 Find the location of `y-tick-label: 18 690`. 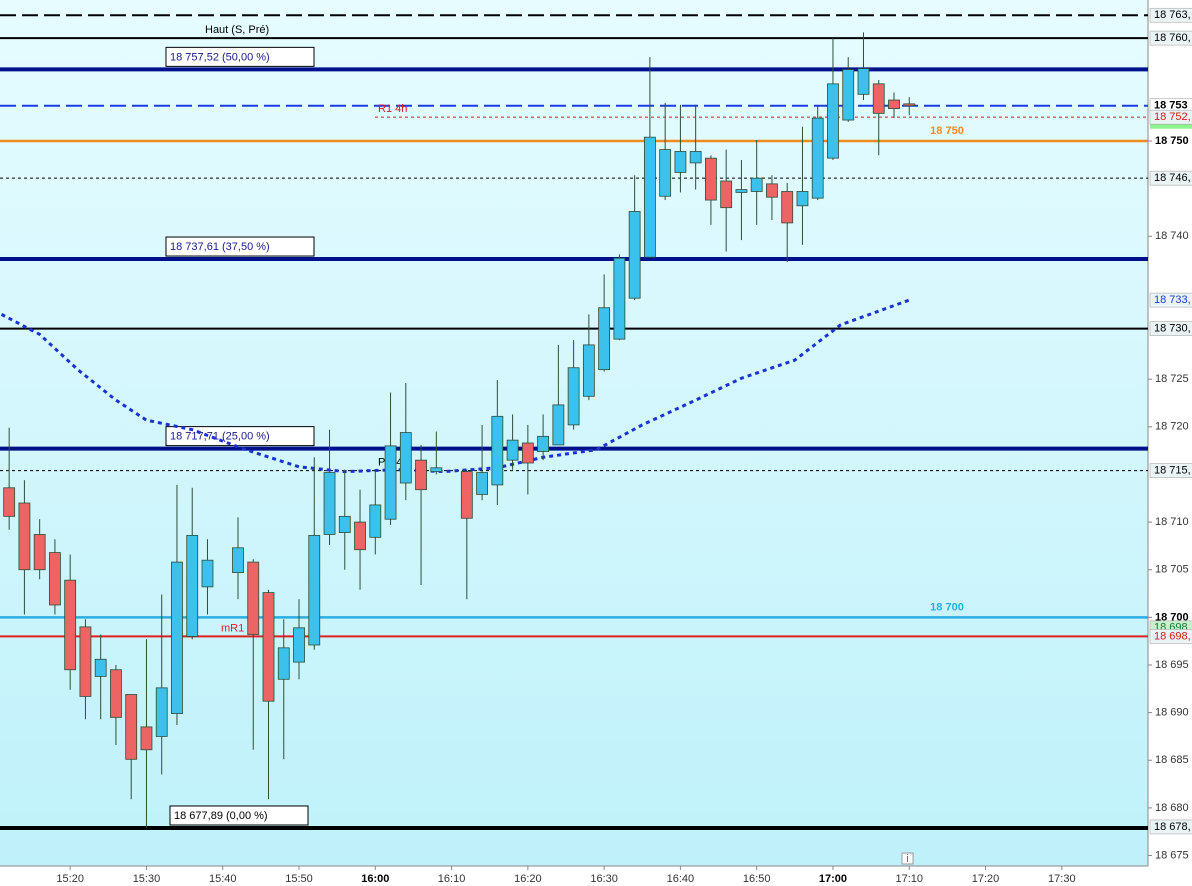

y-tick-label: 18 690 is located at coordinates (1172, 713).